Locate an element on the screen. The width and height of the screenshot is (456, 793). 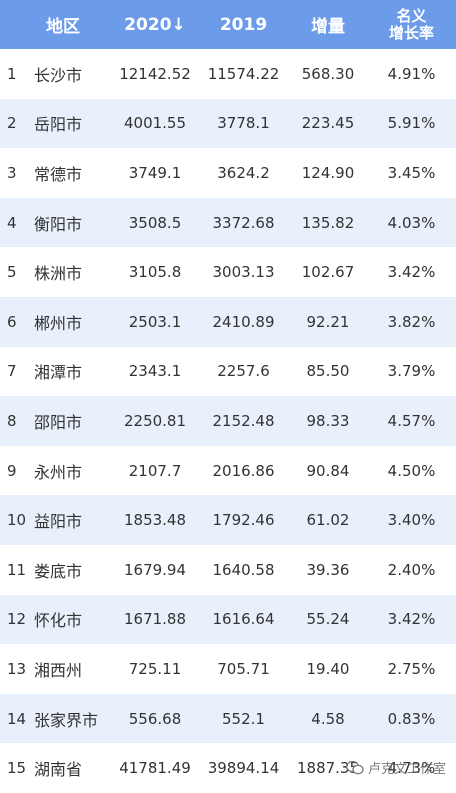
header-2020: 2020↓ is located at coordinates (155, 24).